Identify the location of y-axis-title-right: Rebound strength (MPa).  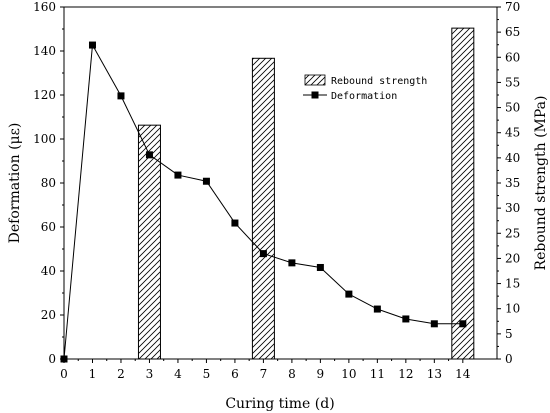
(541, 183).